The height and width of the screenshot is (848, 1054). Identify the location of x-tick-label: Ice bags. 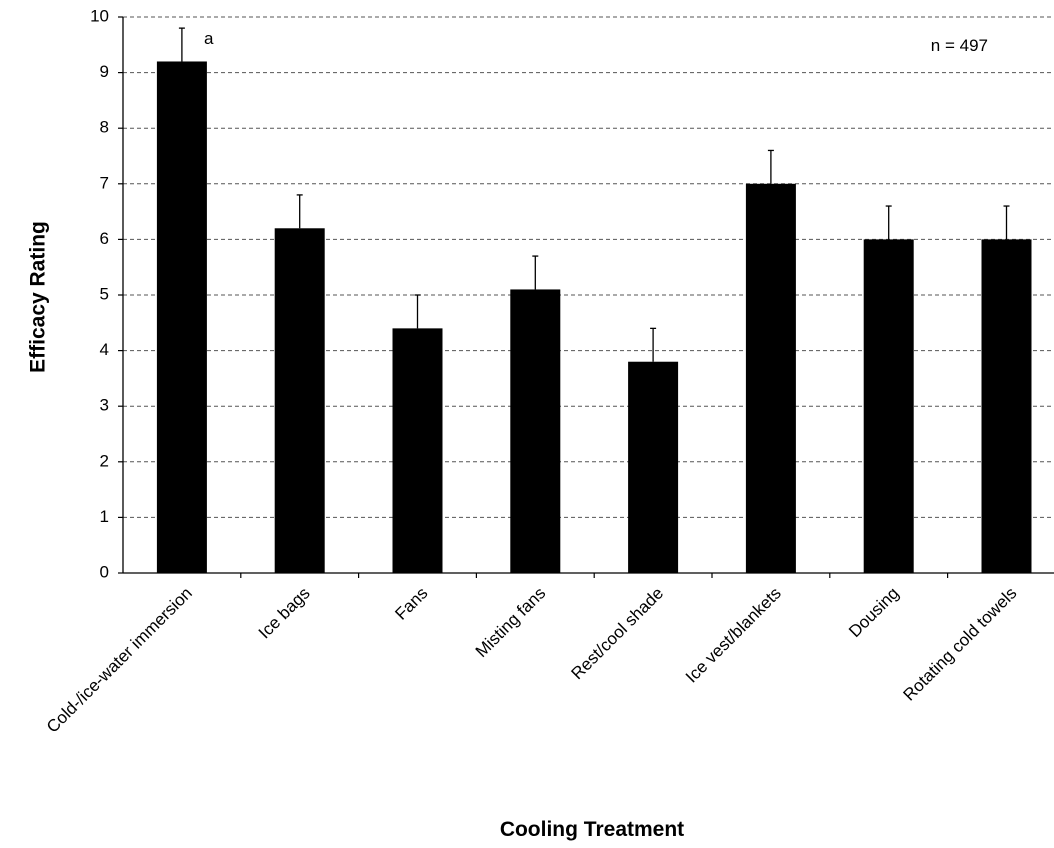
(284, 613).